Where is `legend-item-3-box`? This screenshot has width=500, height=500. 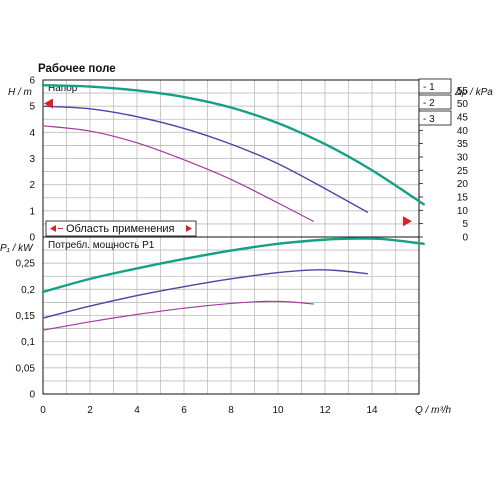 legend-item-3-box is located at coordinates (435, 118).